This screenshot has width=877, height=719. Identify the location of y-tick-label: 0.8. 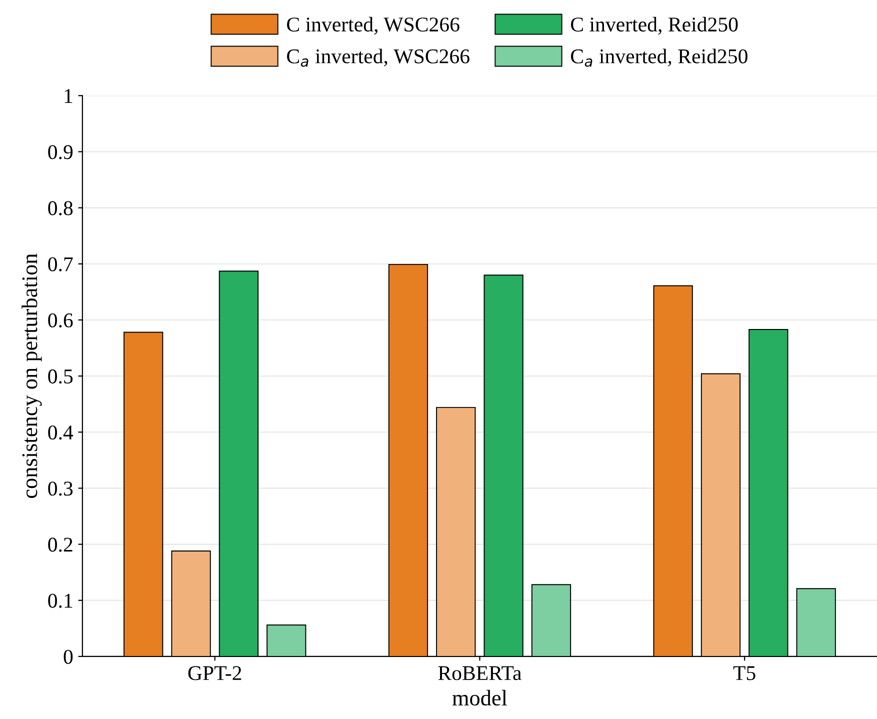
(60, 208).